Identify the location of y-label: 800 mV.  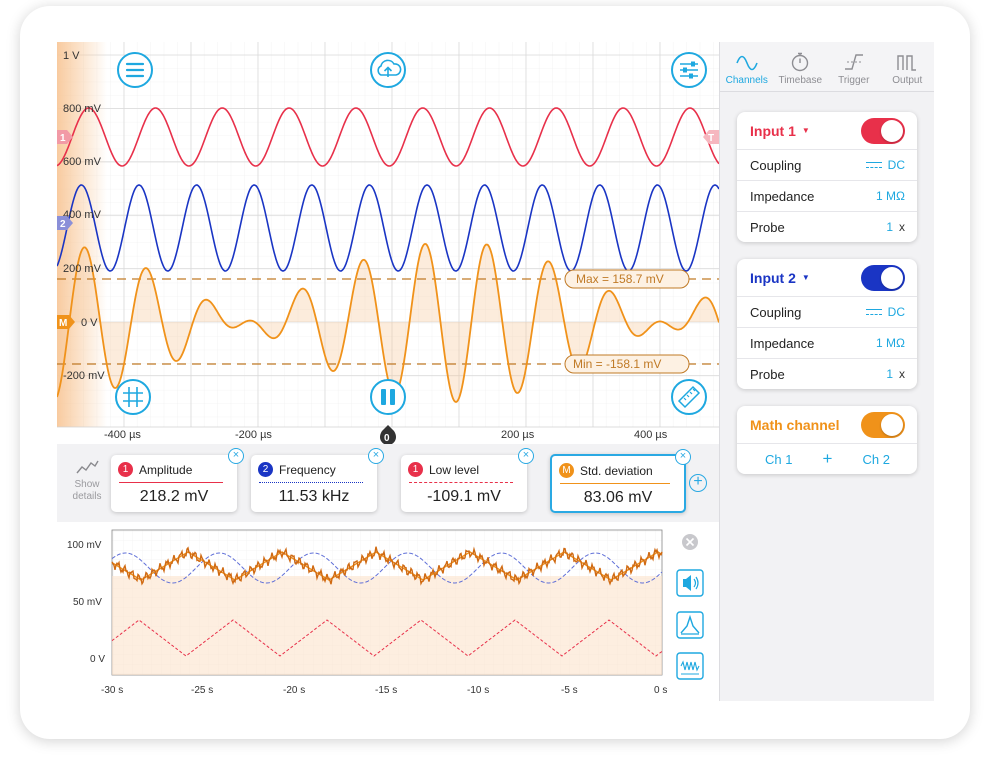
(82, 109).